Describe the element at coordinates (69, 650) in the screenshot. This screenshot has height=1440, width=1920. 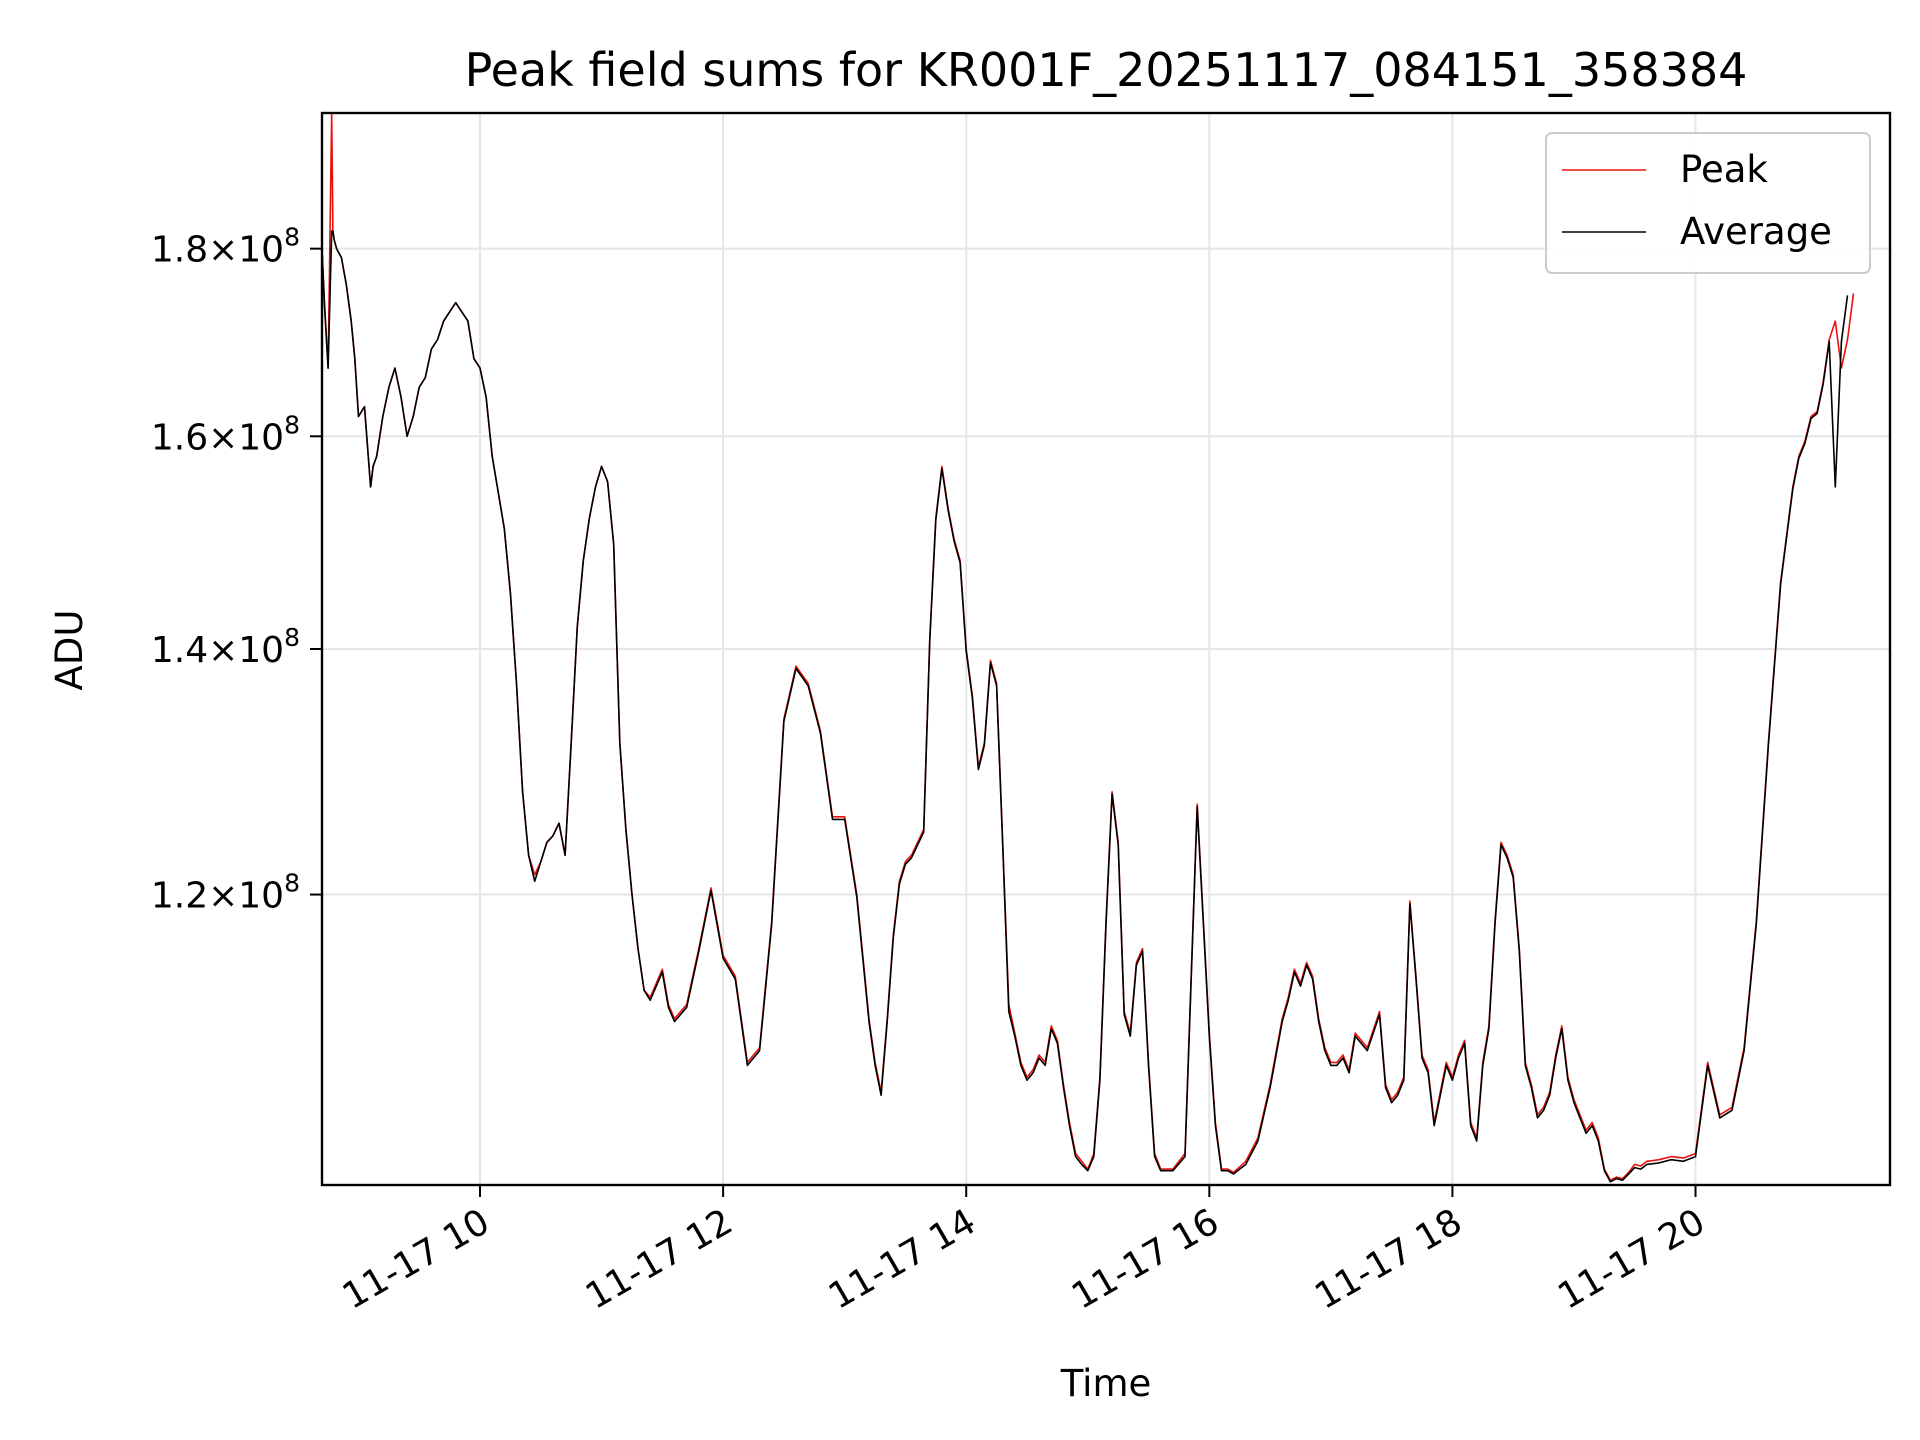
I see `y-axis-label: ADU` at that location.